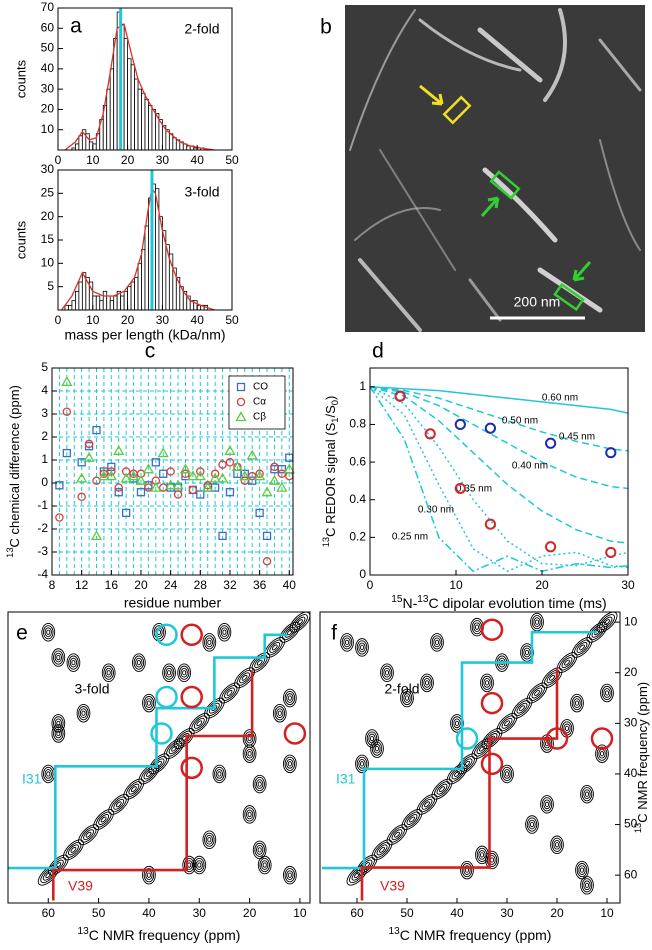 This screenshot has height=950, width=652. I want to click on assignment-circle, so click(191, 768).